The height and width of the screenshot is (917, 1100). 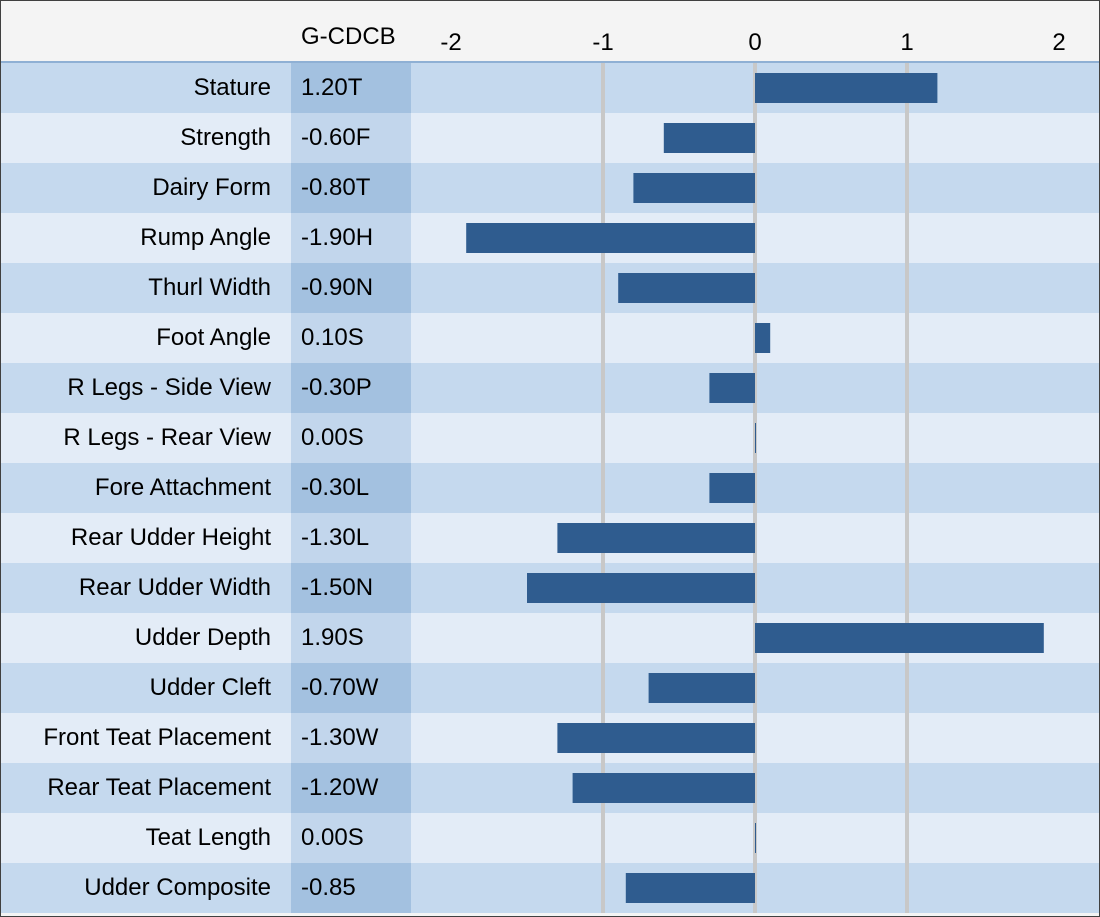 I want to click on trait-label: Udder Composite, so click(x=177, y=887).